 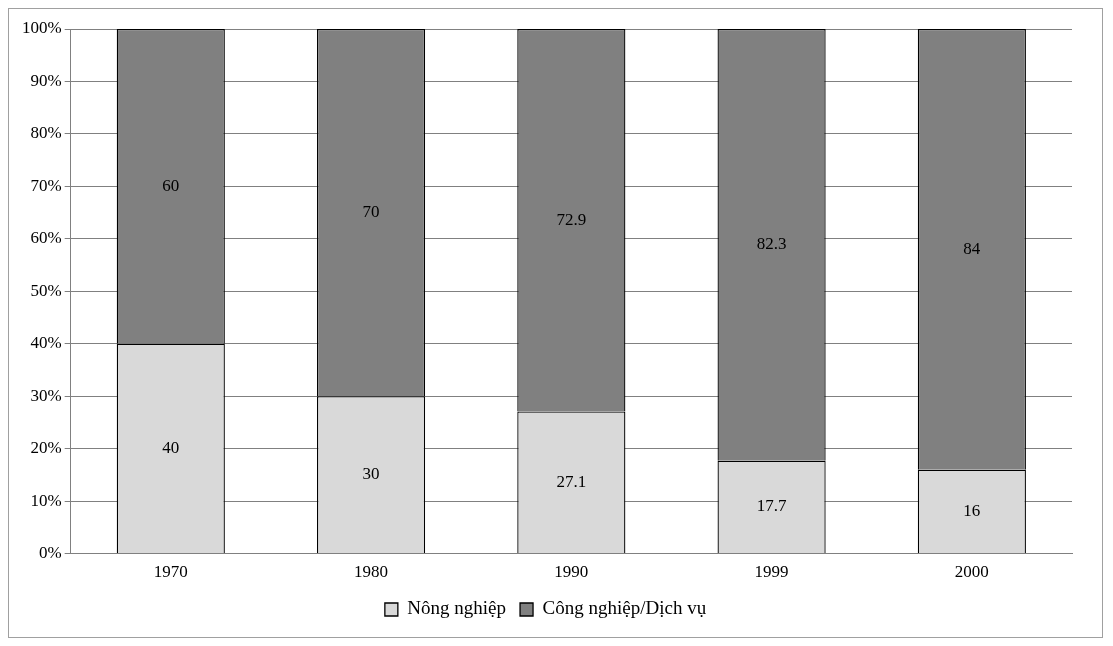 What do you see at coordinates (971, 572) in the screenshot?
I see `x-tick-label: 2000` at bounding box center [971, 572].